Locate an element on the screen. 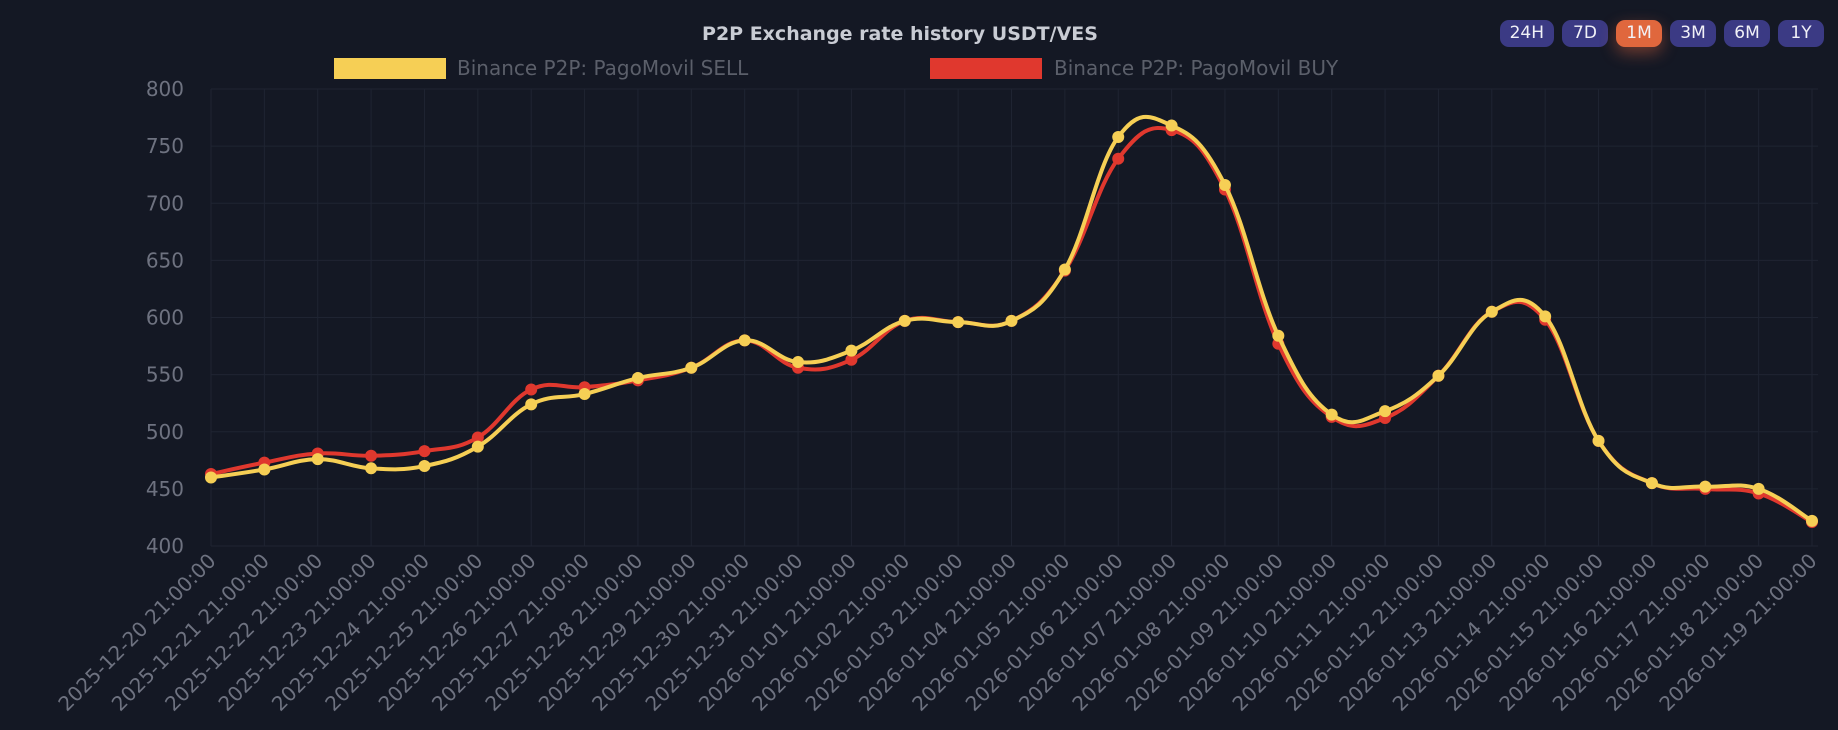  range-1m-button: 1M is located at coordinates (1639, 33).